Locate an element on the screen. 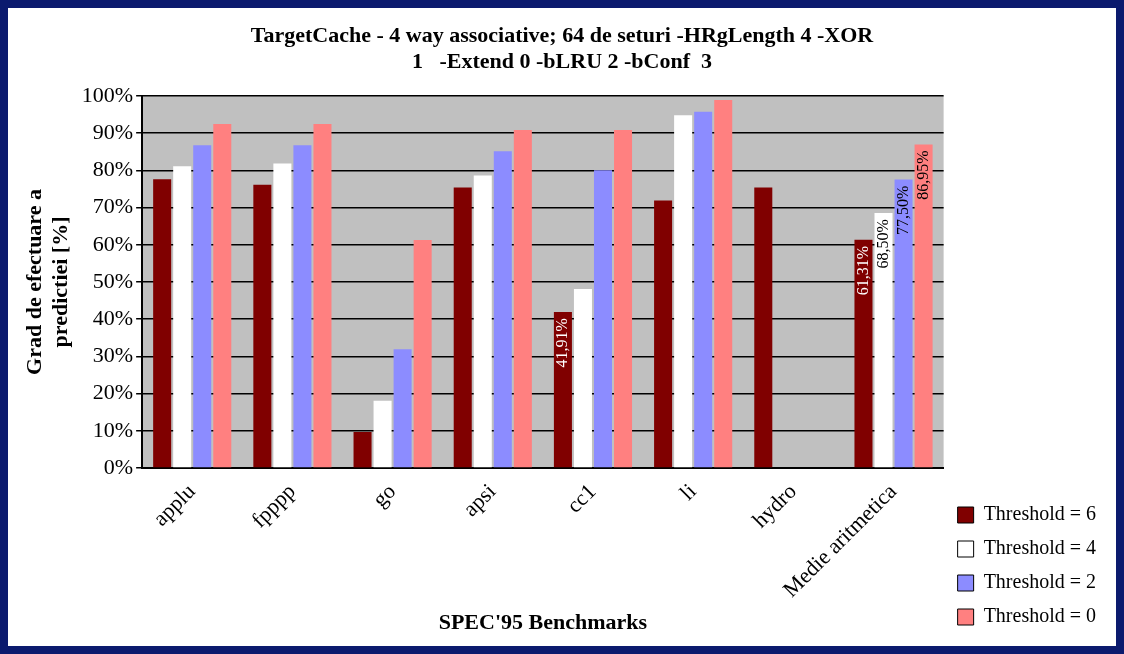  x-axis-title: SPEC'95 Benchmarks is located at coordinates (543, 622).